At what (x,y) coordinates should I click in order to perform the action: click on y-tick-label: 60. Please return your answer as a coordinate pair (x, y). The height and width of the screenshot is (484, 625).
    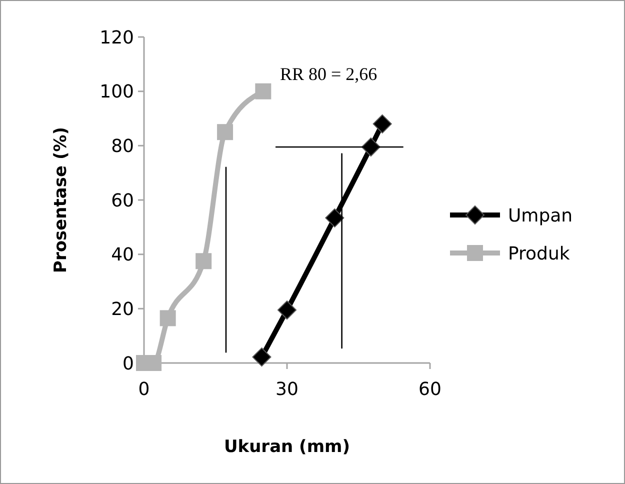
    Looking at the image, I should click on (122, 201).